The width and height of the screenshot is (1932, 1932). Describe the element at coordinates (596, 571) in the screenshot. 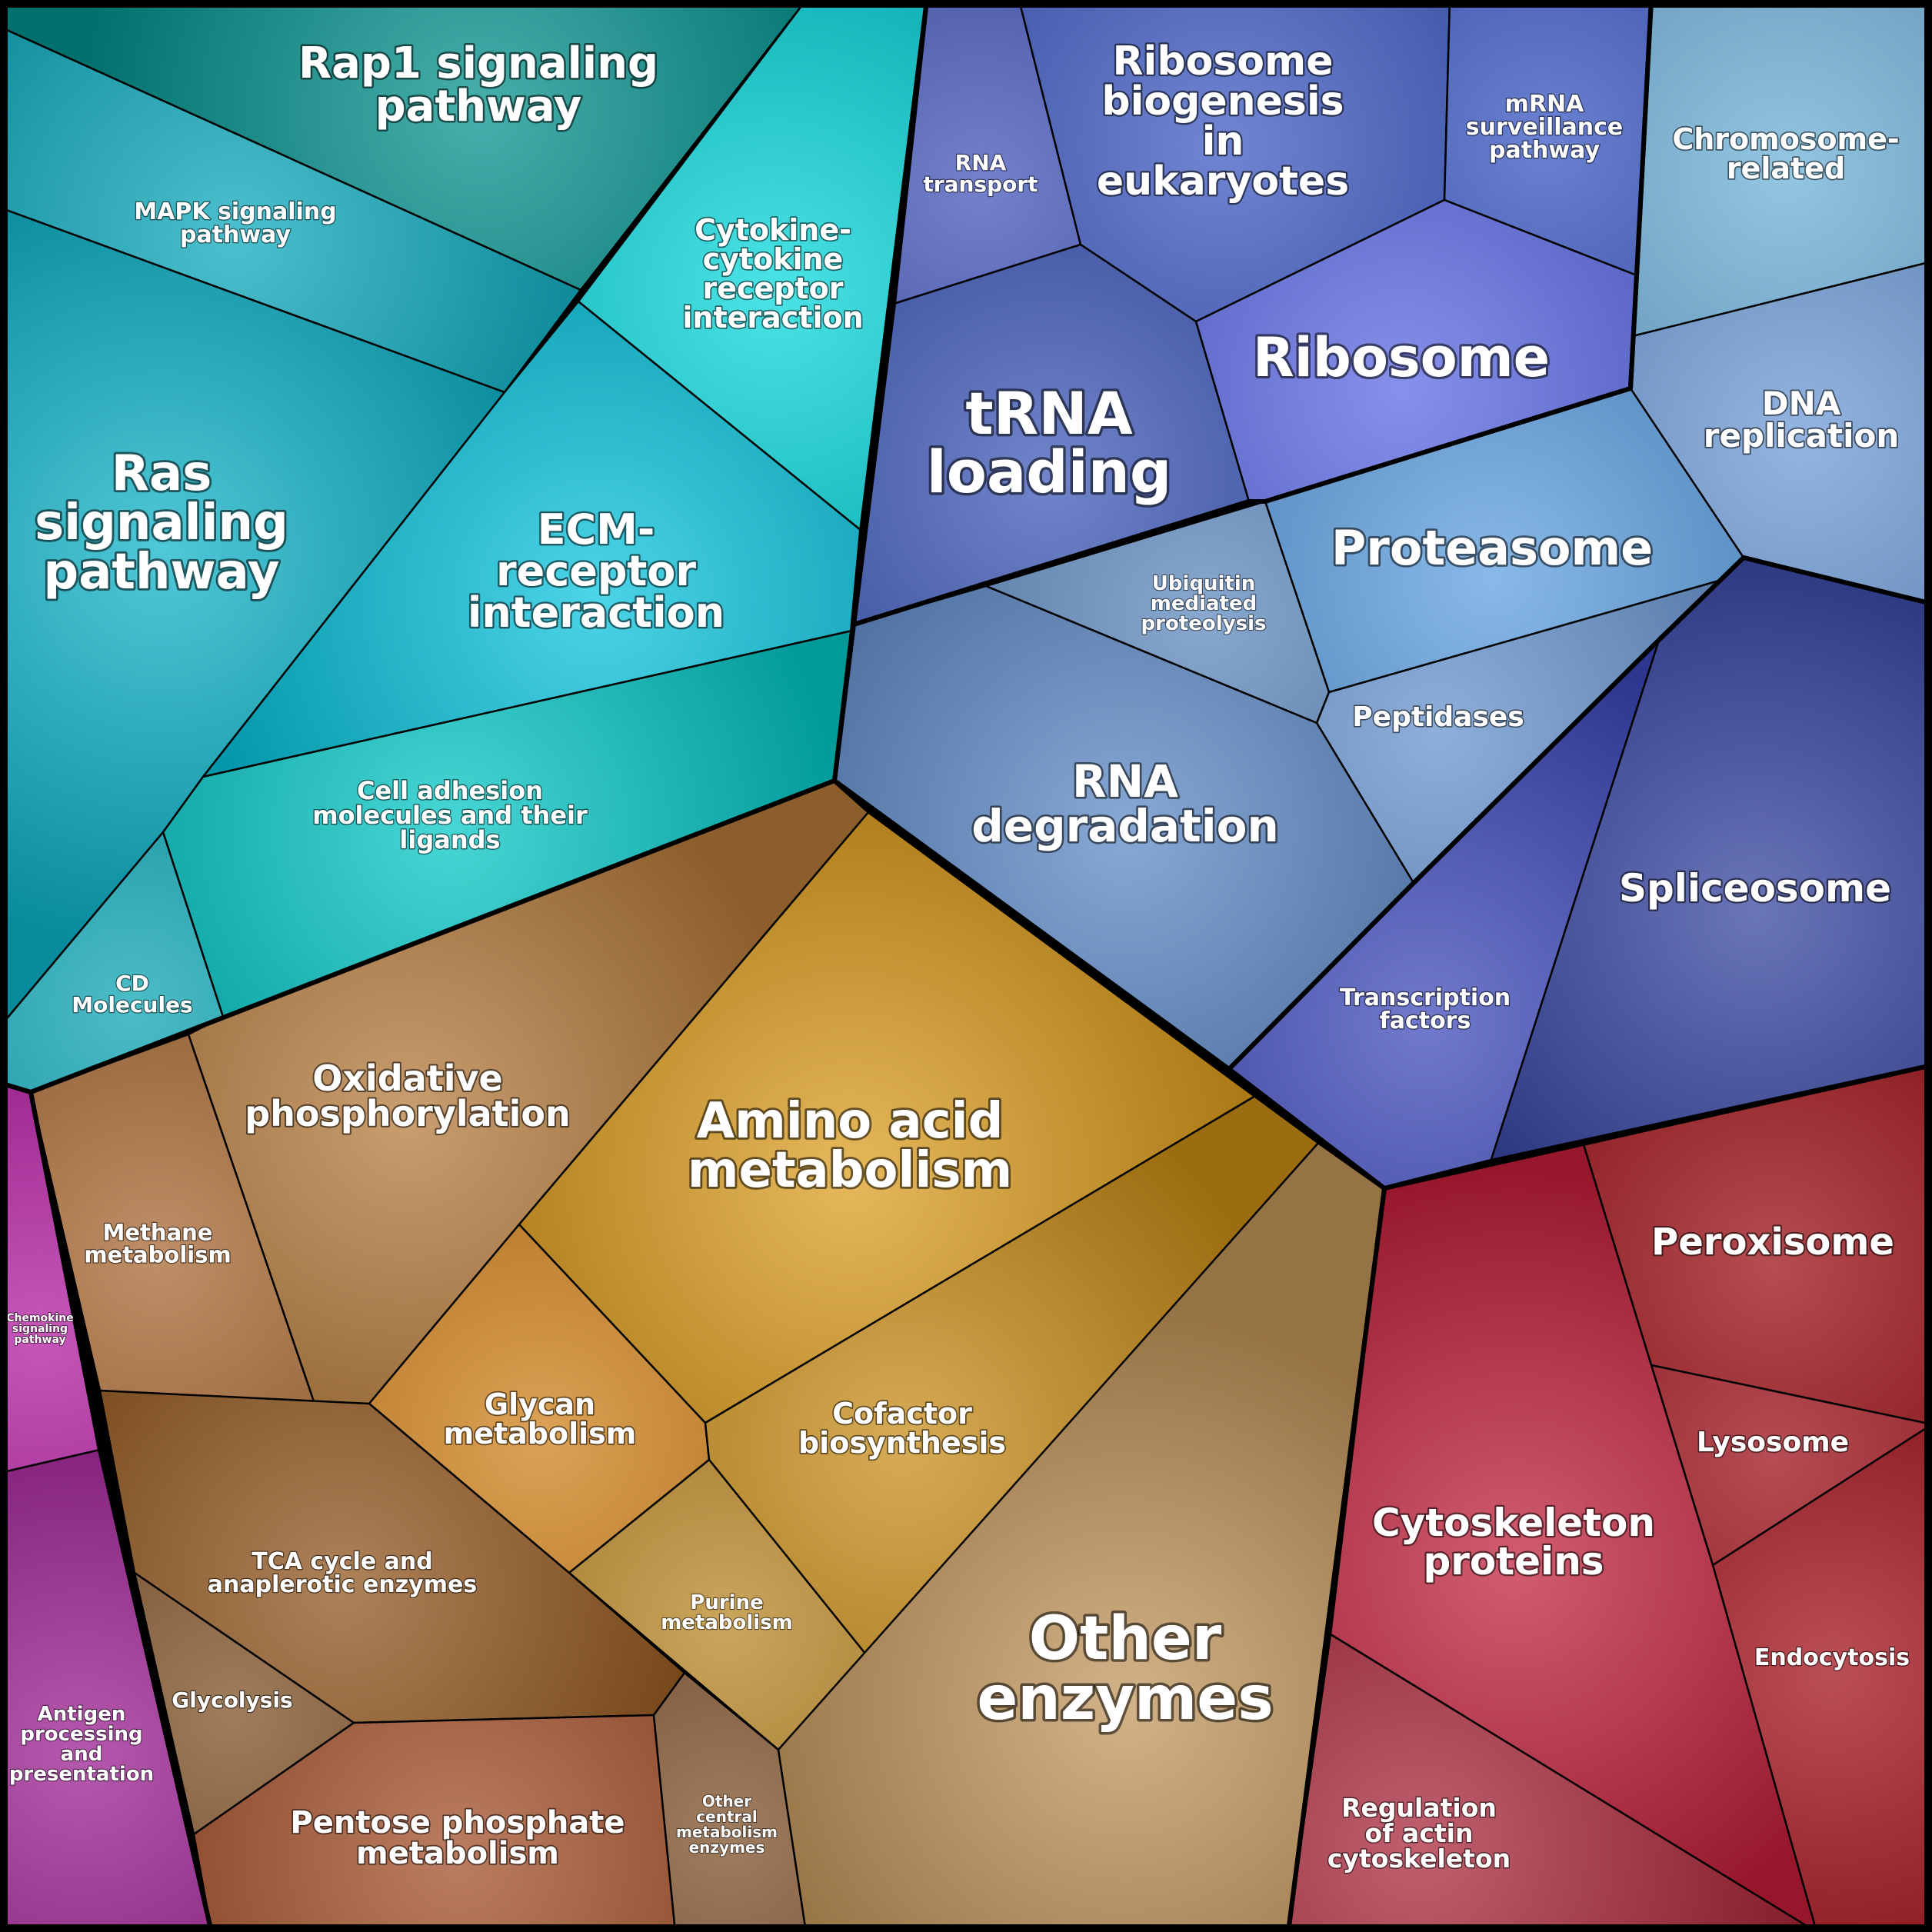

I see `cell-label-ecm: ECM-receptor interaction` at that location.